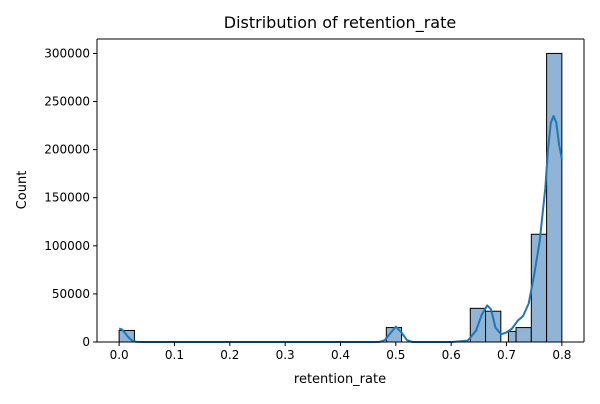 The height and width of the screenshot is (404, 600). What do you see at coordinates (340, 355) in the screenshot?
I see `x-tick-label: 0.4` at bounding box center [340, 355].